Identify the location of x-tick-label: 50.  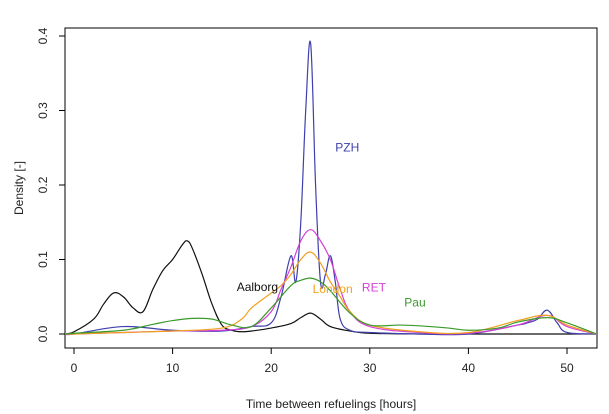
(567, 368).